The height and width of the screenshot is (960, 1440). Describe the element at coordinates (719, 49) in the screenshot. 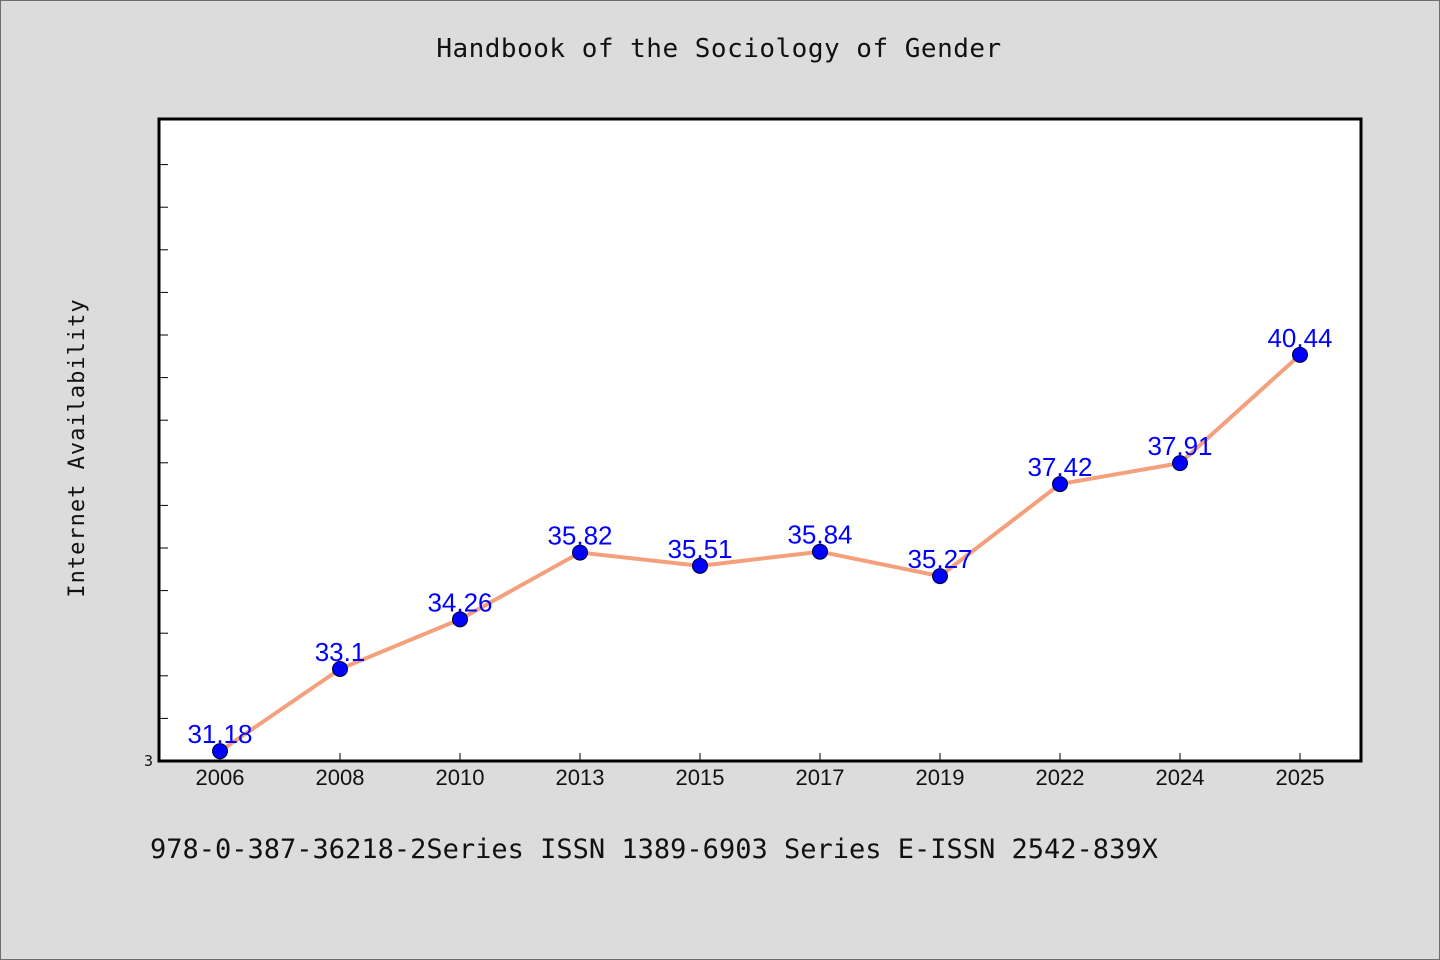

I see `chart-title: Handbook of the Sociology of Gender` at that location.